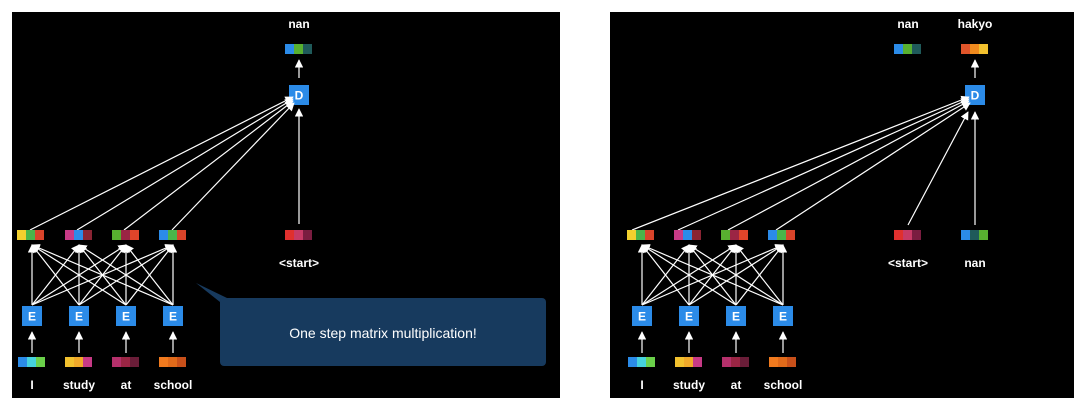 This screenshot has height=410, width=1080. Describe the element at coordinates (975, 24) in the screenshot. I see `output-label-hakyo: hakyo` at that location.